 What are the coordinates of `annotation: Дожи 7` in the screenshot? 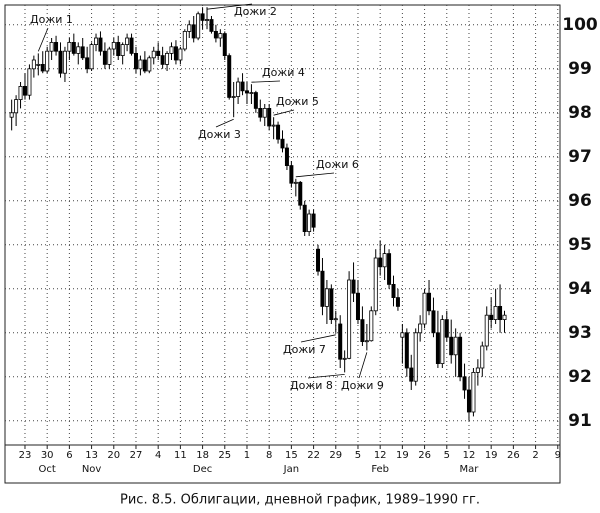 It's located at (304, 349).